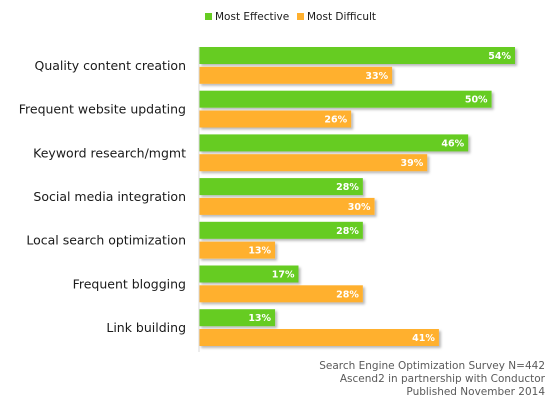  What do you see at coordinates (475, 392) in the screenshot?
I see `source-line: Published November 2014` at bounding box center [475, 392].